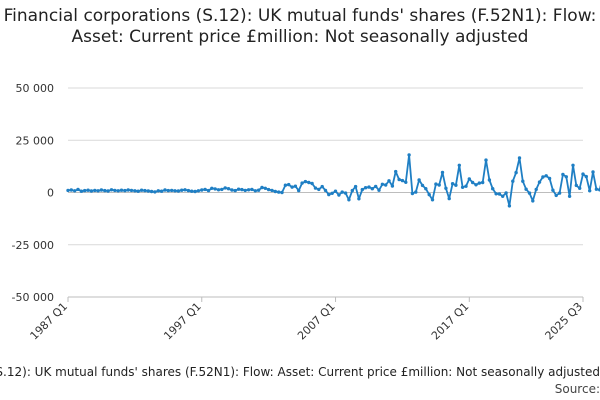 The width and height of the screenshot is (600, 400). I want to click on source-label: Source:, so click(577, 389).